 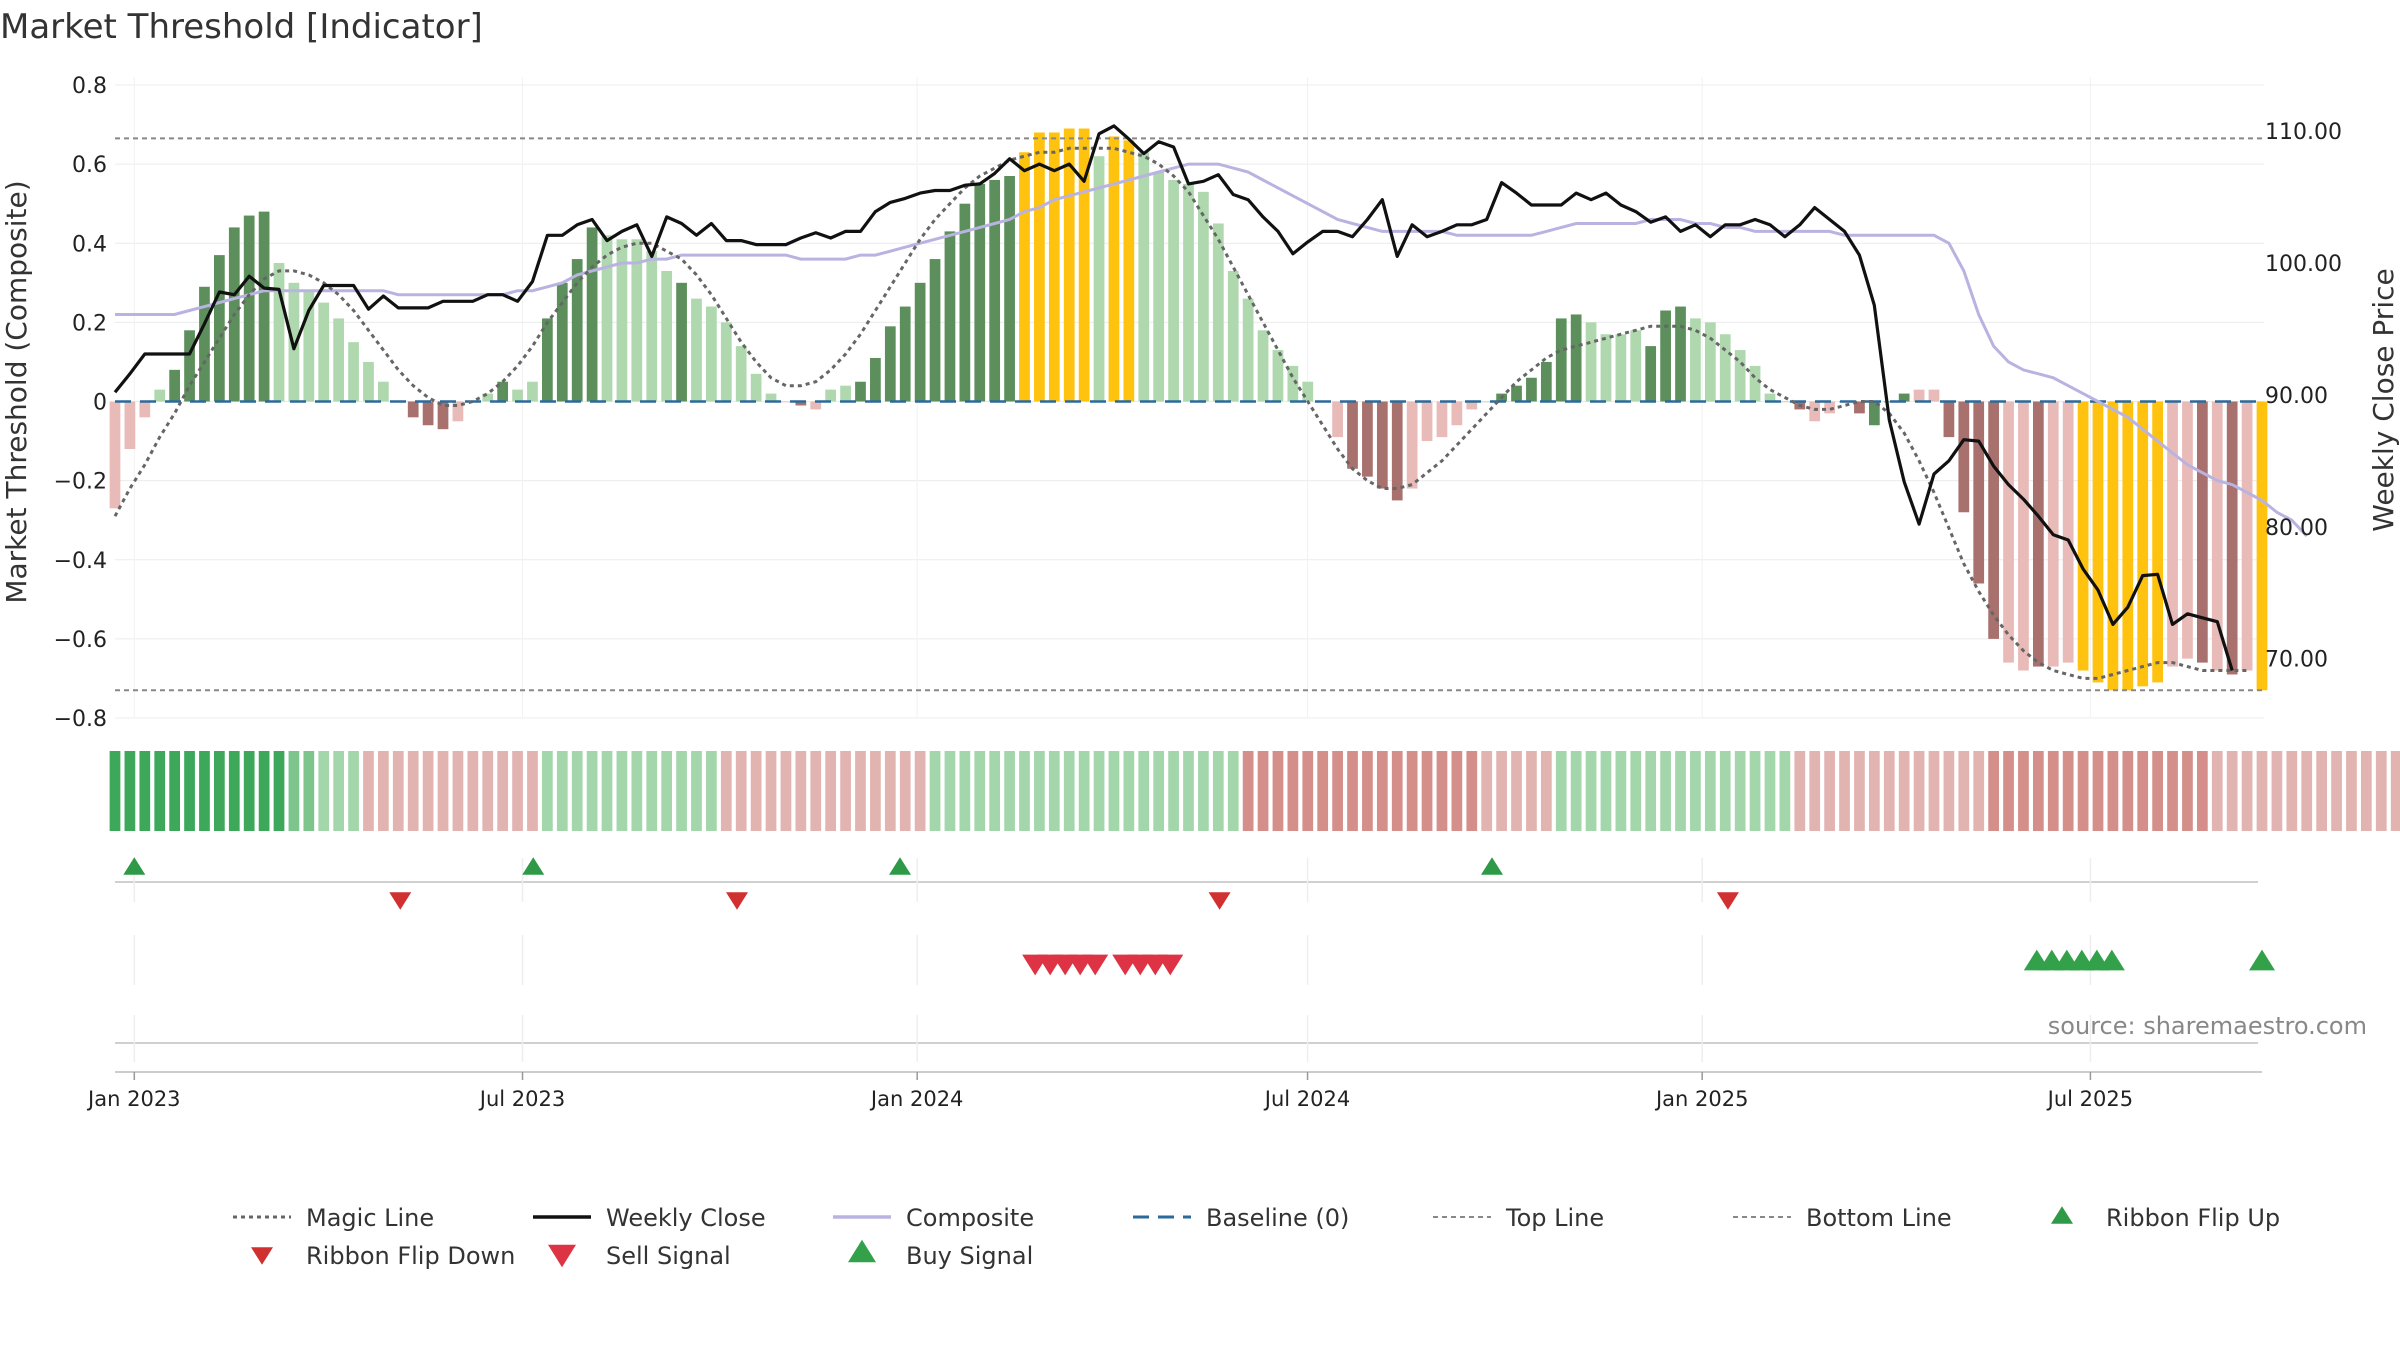 What do you see at coordinates (2303, 264) in the screenshot?
I see `right-tick-label: 100.00` at bounding box center [2303, 264].